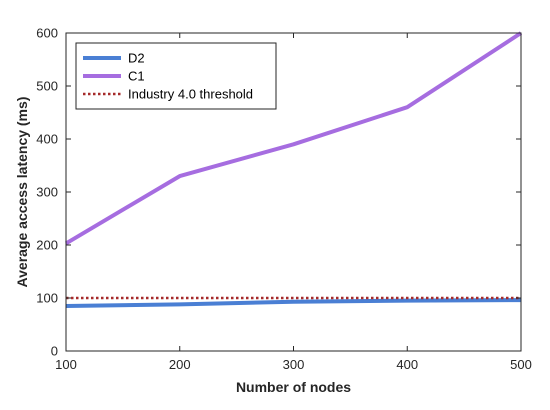 This screenshot has height=410, width=550. Describe the element at coordinates (47, 245) in the screenshot. I see `y-tick-label: 200` at that location.